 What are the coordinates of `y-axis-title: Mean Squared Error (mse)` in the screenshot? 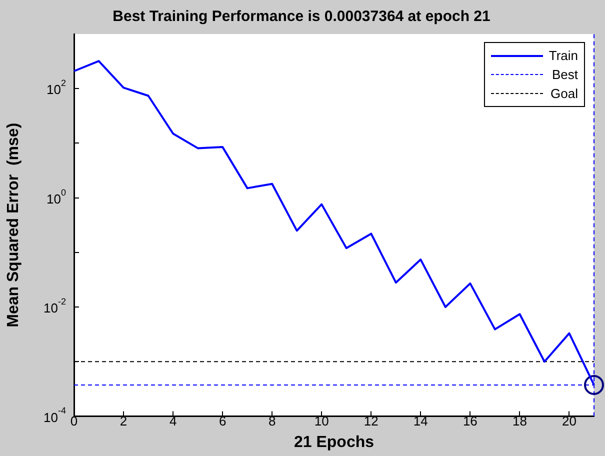 It's located at (13, 225).